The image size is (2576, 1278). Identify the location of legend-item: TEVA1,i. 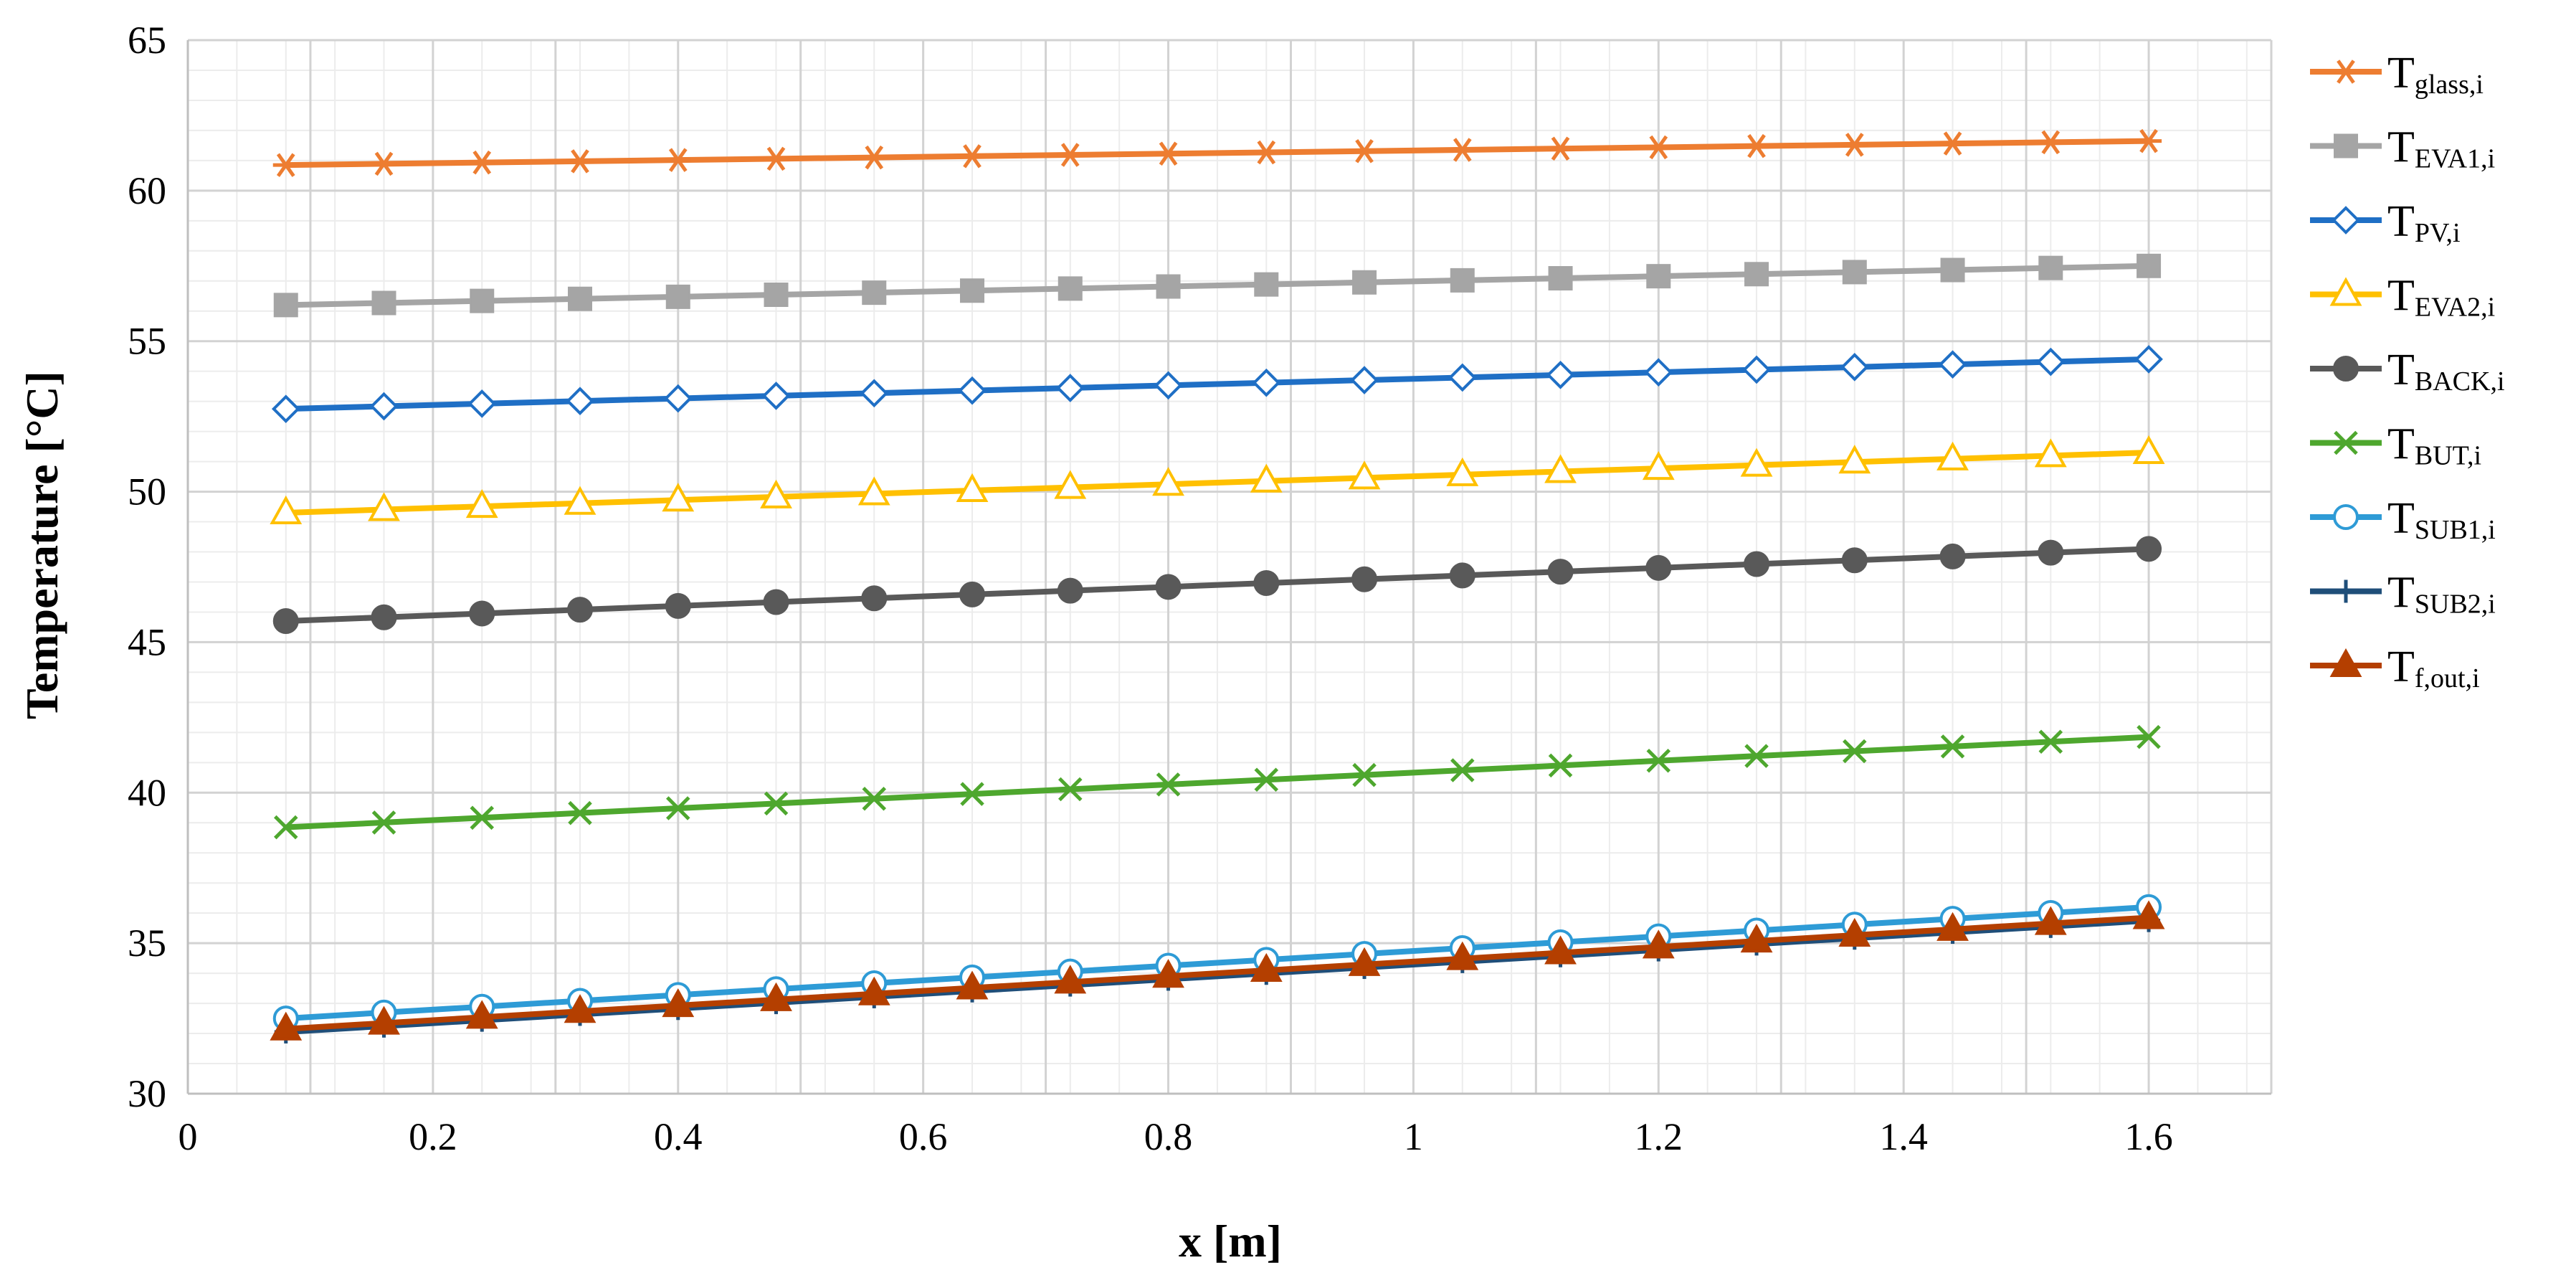
(2402, 148).